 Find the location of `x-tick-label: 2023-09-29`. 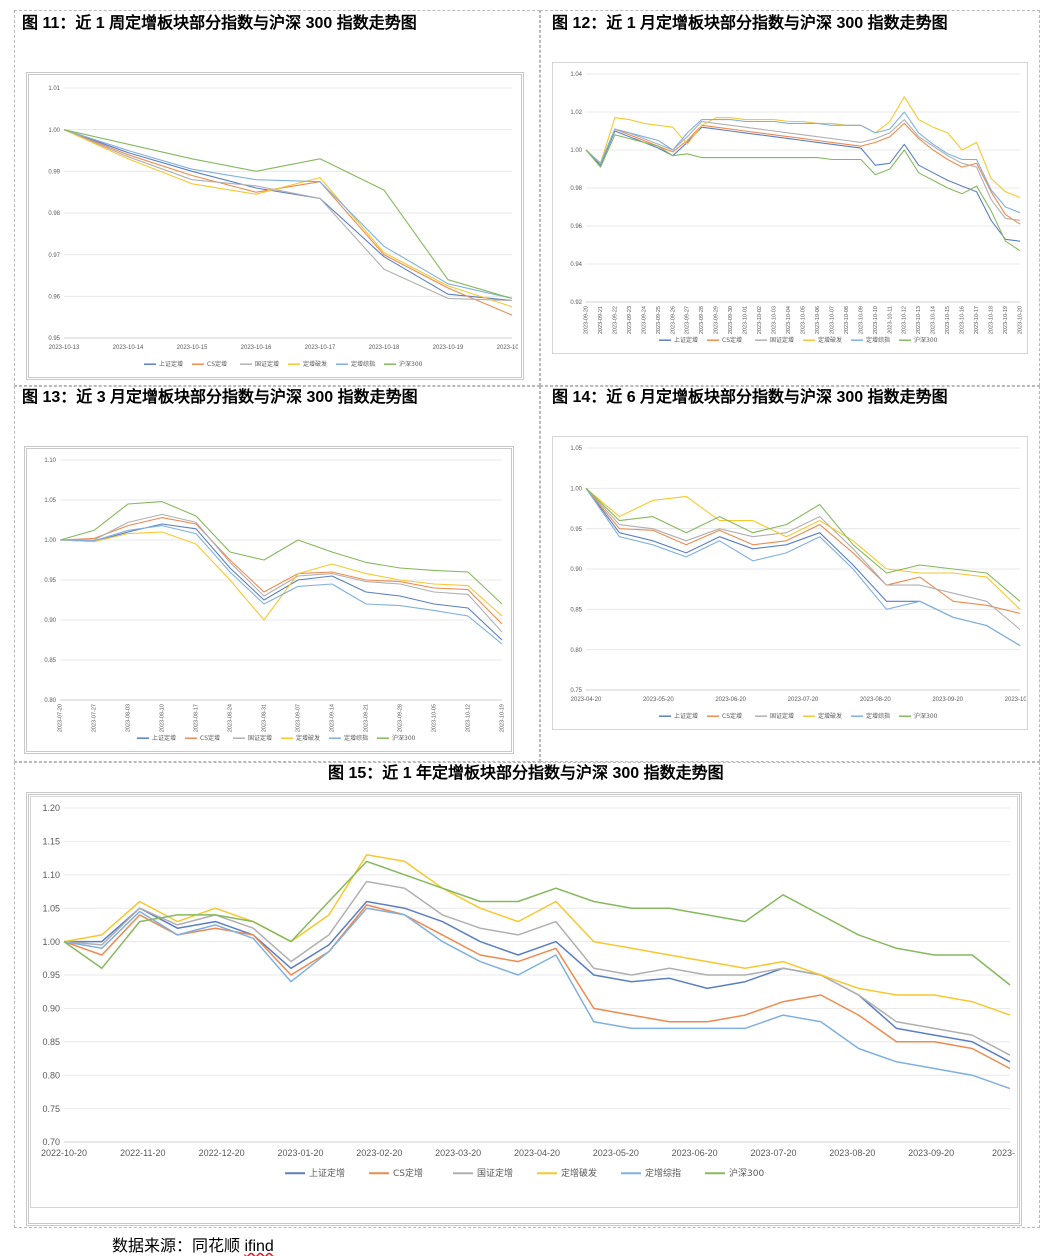

x-tick-label: 2023-09-29 is located at coordinates (717, 320).